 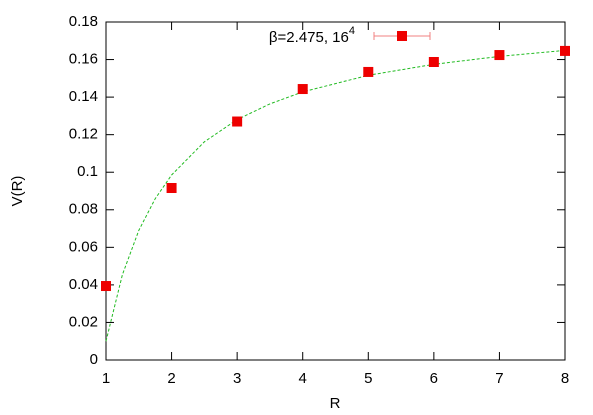 I want to click on y-tick-label: 0.1, so click(x=87, y=171).